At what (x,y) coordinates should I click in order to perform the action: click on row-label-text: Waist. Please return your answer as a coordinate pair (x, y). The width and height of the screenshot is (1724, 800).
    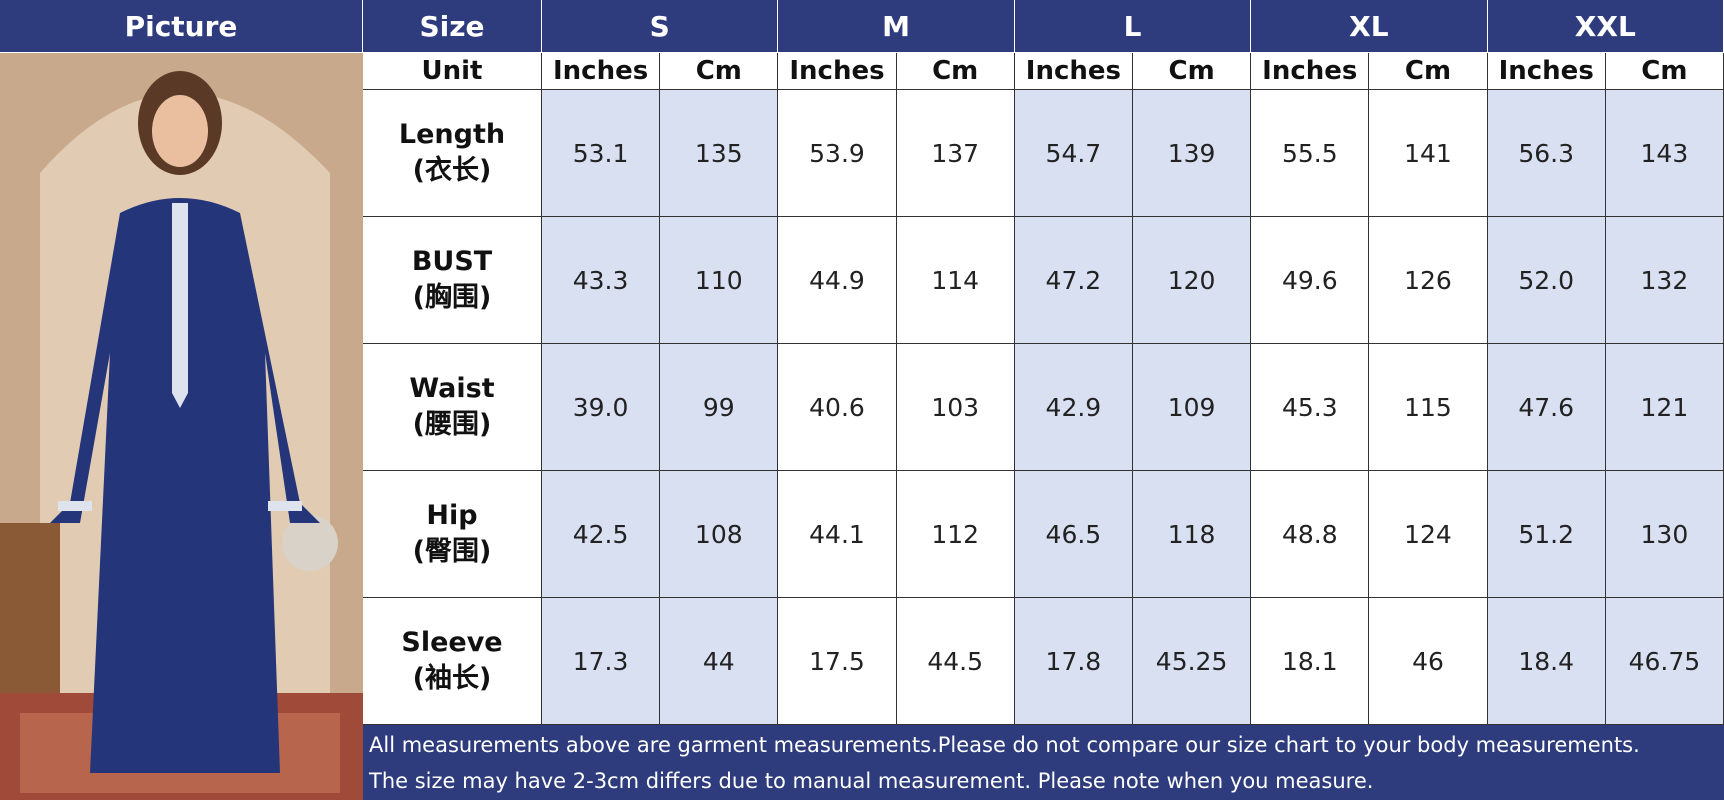
    Looking at the image, I should click on (452, 388).